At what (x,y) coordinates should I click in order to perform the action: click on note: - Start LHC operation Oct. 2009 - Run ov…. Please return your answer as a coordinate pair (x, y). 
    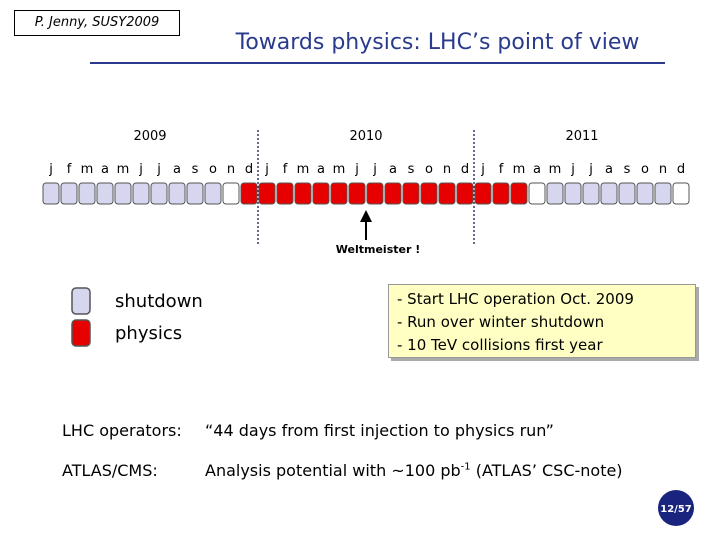
    Looking at the image, I should click on (542, 321).